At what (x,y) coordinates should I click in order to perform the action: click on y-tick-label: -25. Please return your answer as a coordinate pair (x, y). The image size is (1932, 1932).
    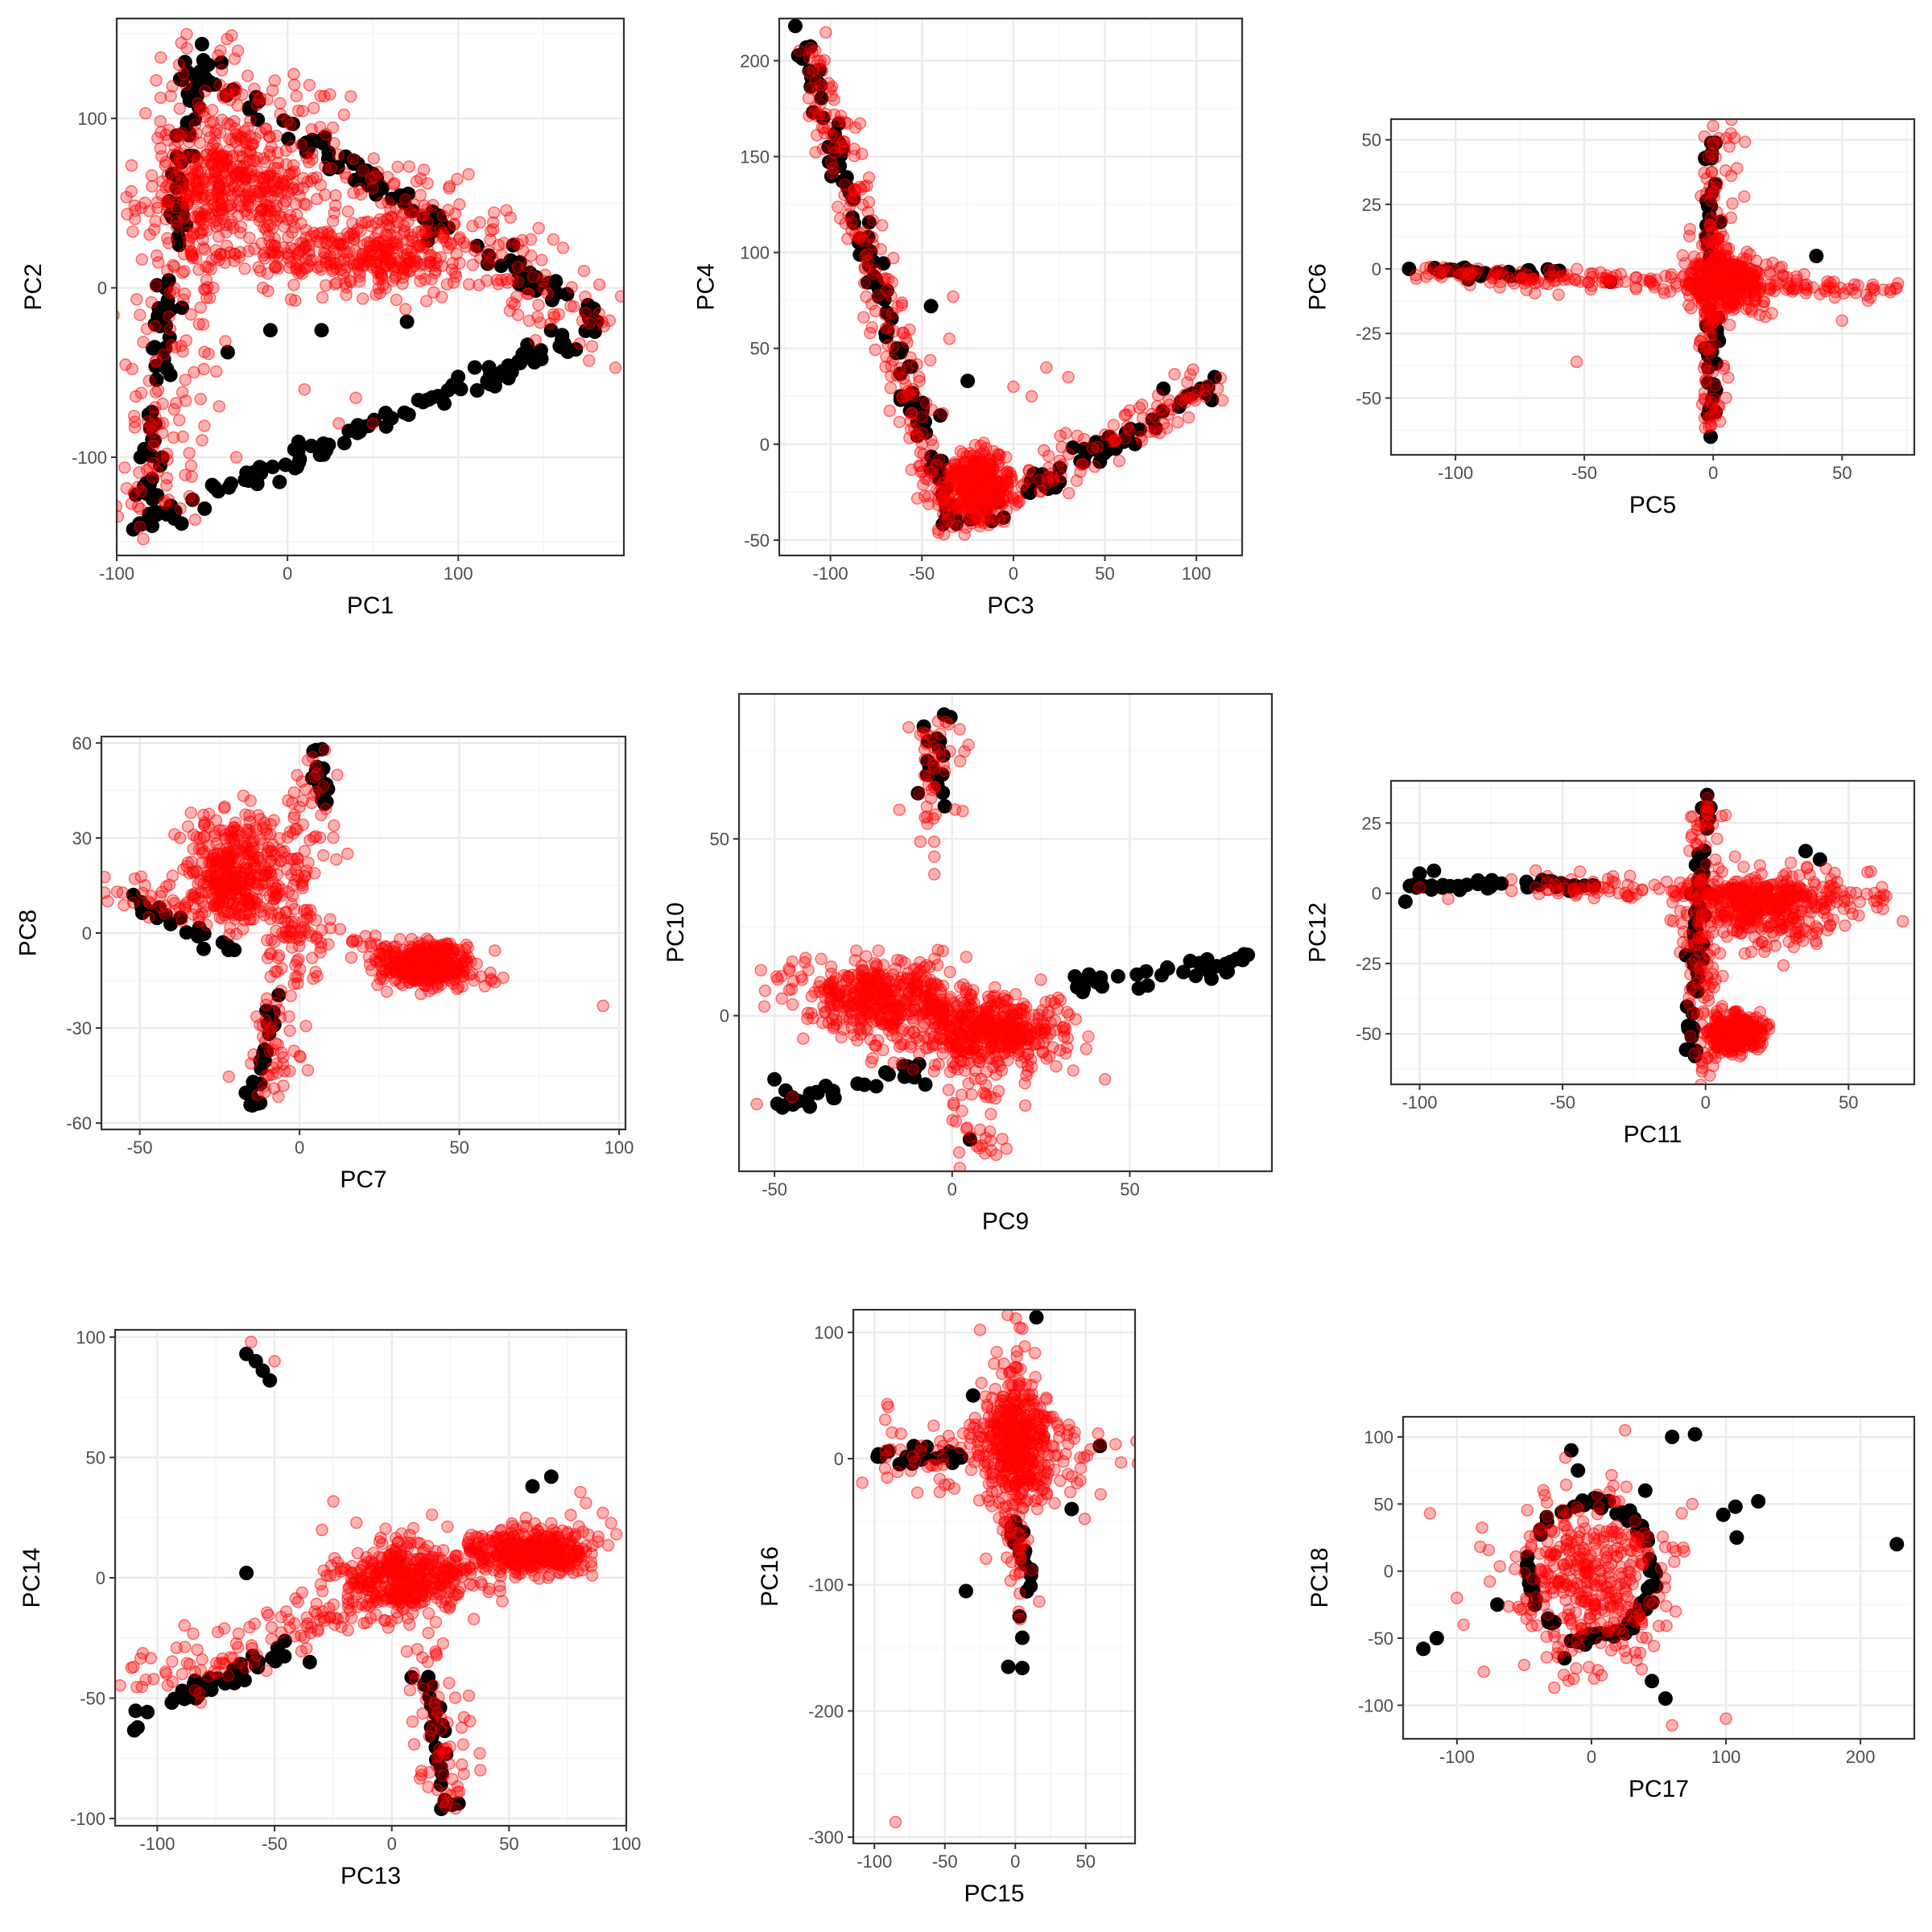
    Looking at the image, I should click on (1368, 334).